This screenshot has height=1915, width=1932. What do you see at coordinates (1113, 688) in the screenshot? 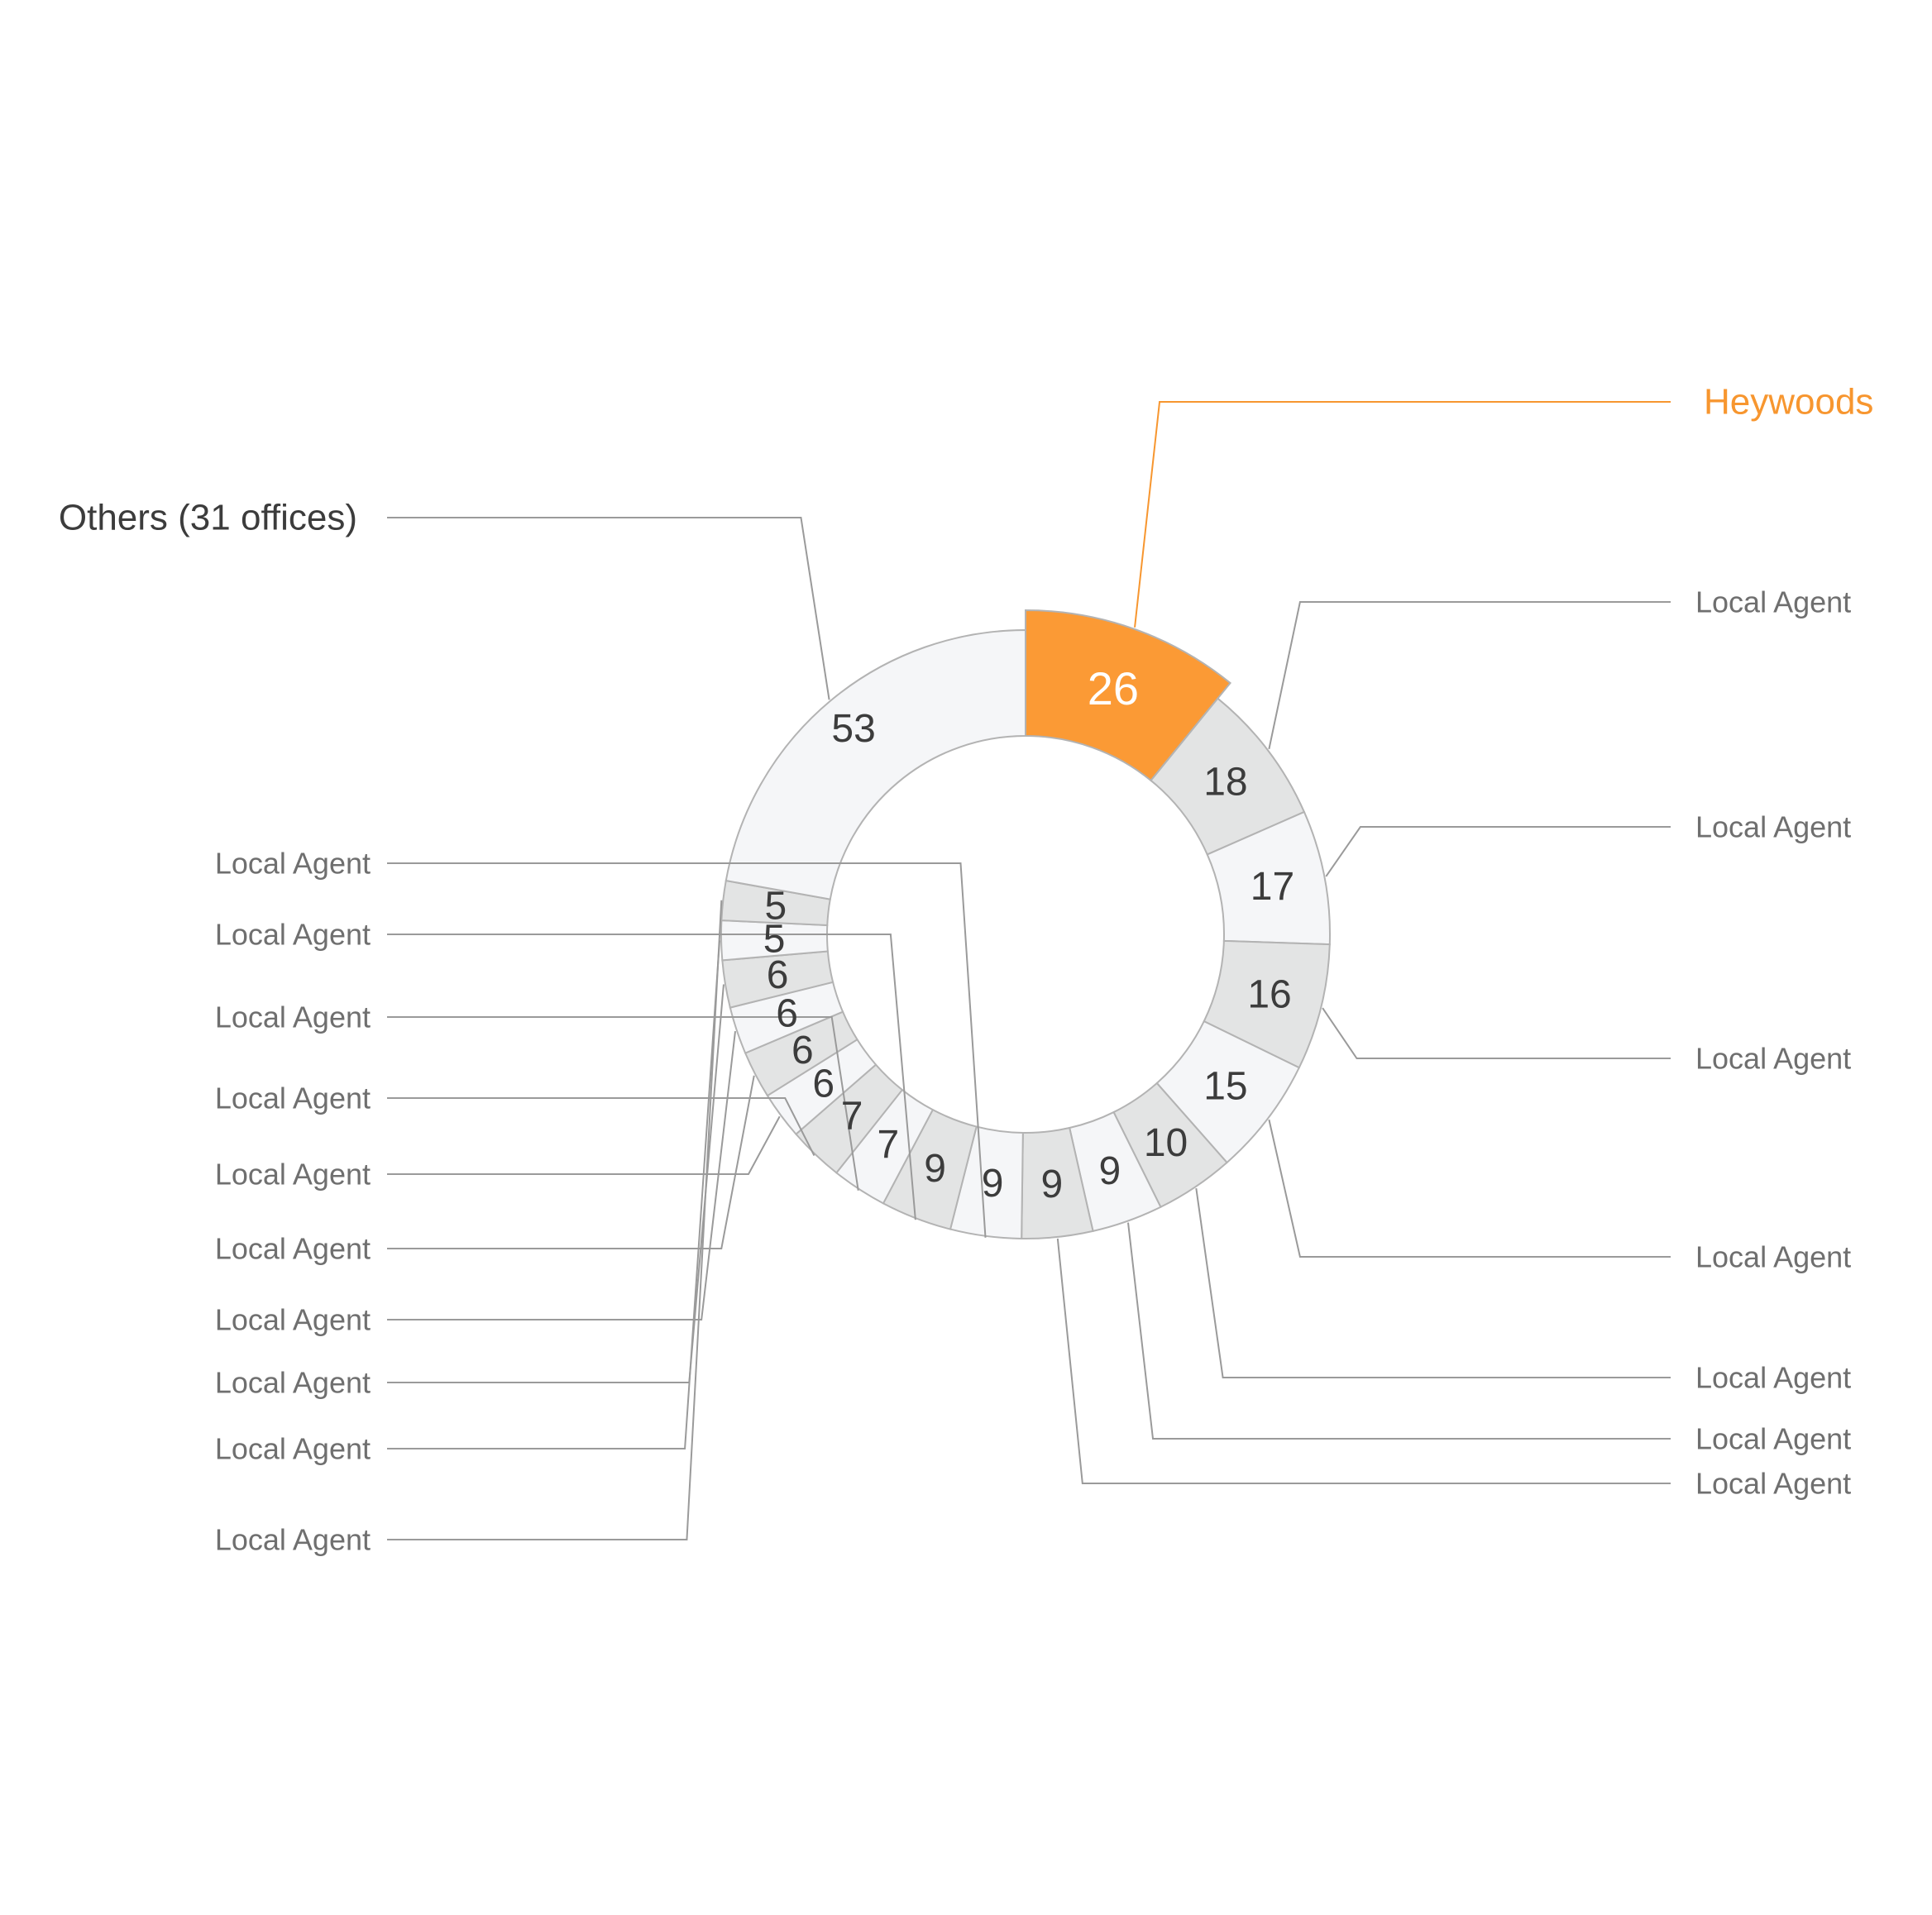
I see `slice-value-label: 26` at bounding box center [1113, 688].